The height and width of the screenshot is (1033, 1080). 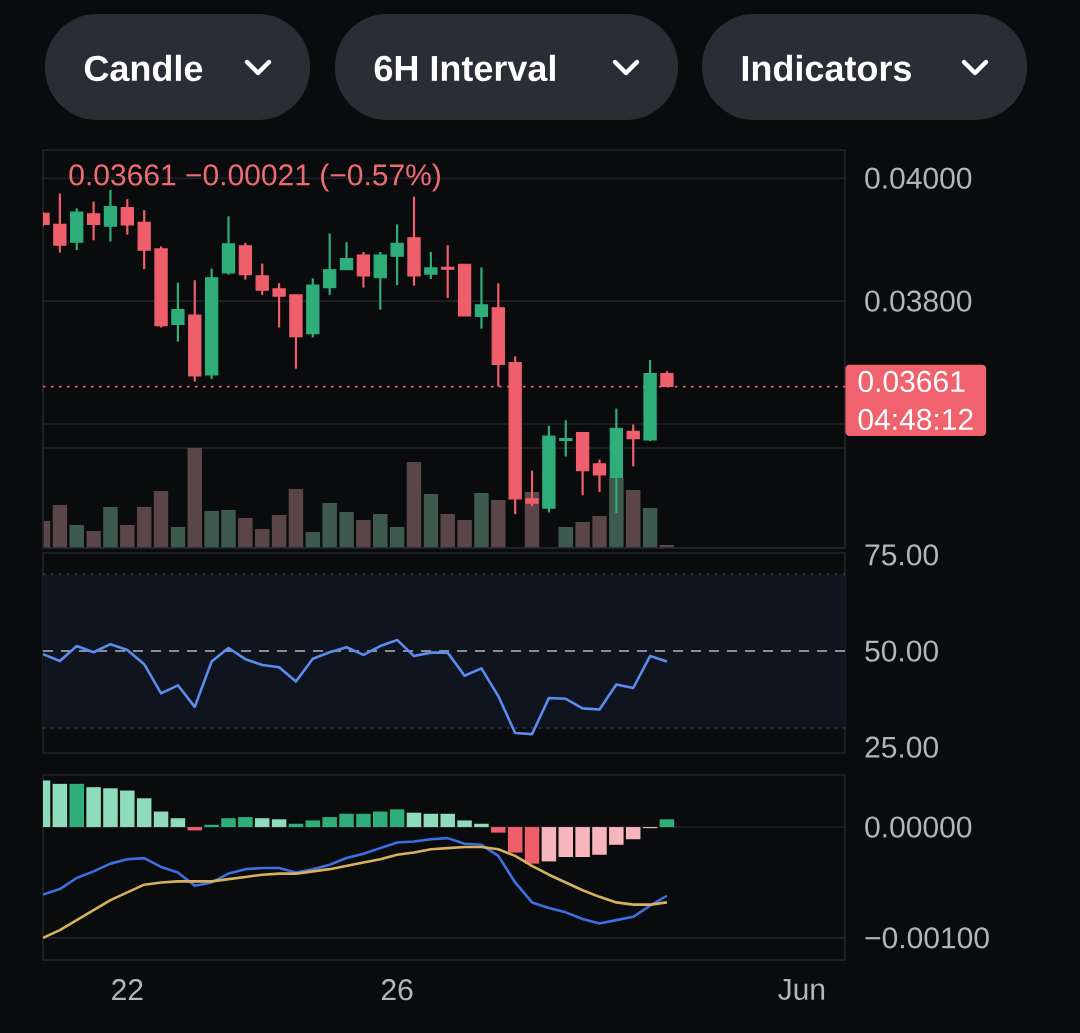 What do you see at coordinates (918, 178) in the screenshot?
I see `y-tick-label: 0.04000` at bounding box center [918, 178].